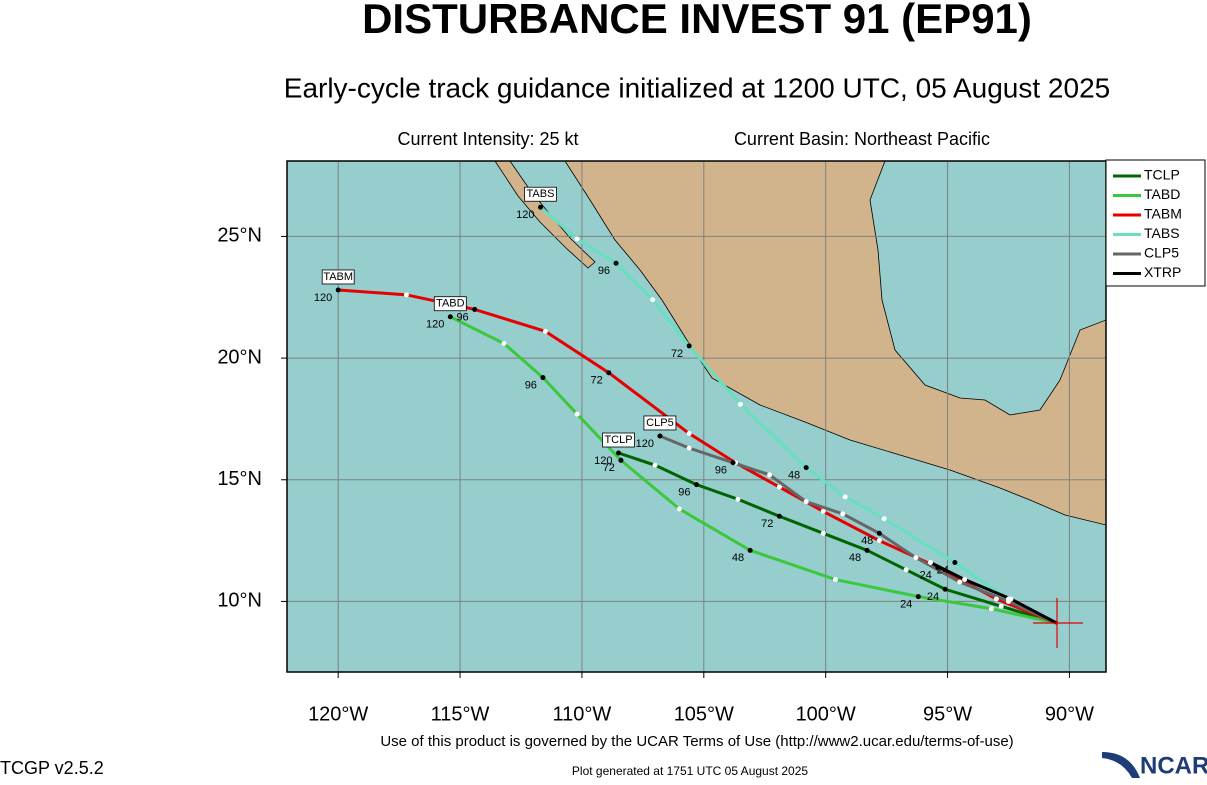  Describe the element at coordinates (862, 139) in the screenshot. I see `annotation: Current Basin: Northeast Pacific` at that location.